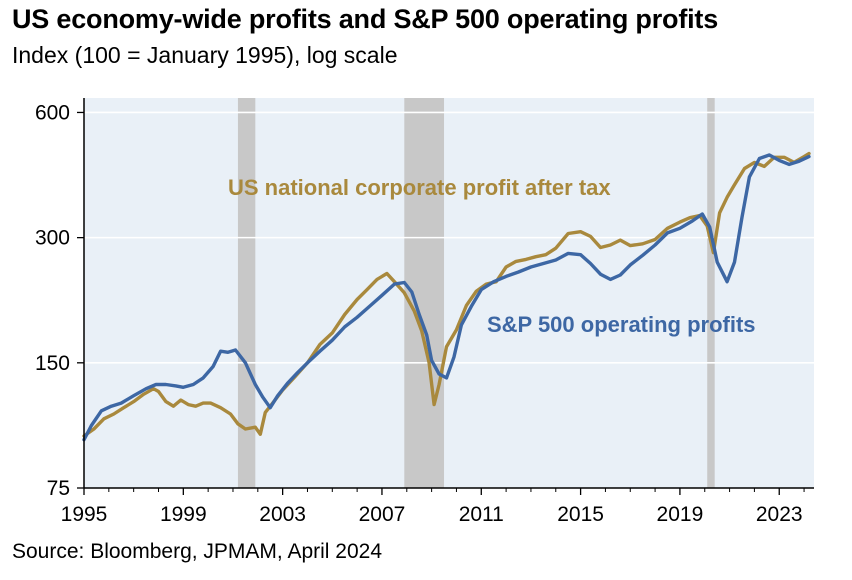  I want to click on series-label-sp500: S&P 500 operating profits, so click(621, 324).